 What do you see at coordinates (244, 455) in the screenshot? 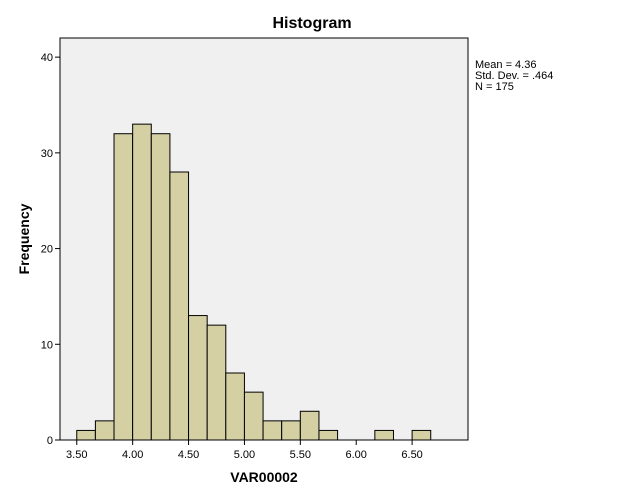
I see `x-tick-label: 5.00` at bounding box center [244, 455].